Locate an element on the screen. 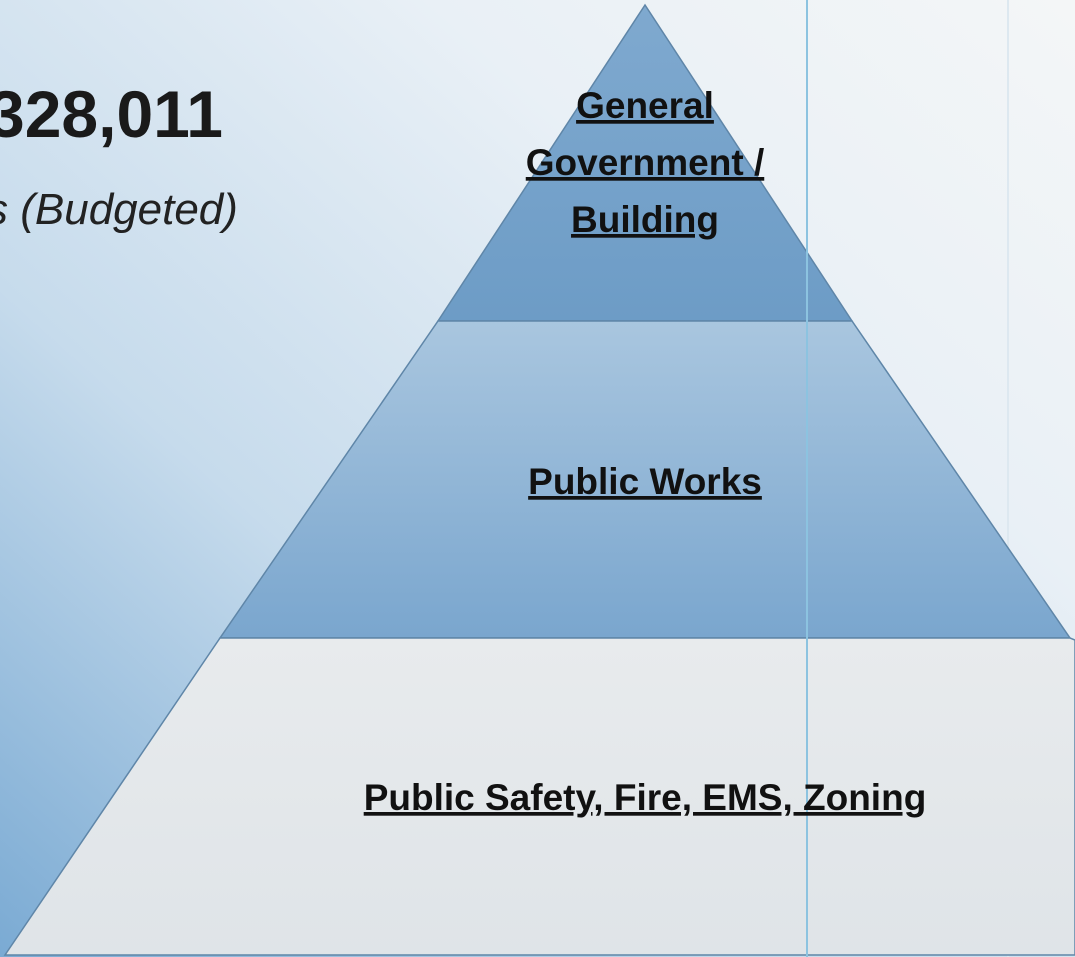 The image size is (1075, 957). tier-label: Building is located at coordinates (645, 219).